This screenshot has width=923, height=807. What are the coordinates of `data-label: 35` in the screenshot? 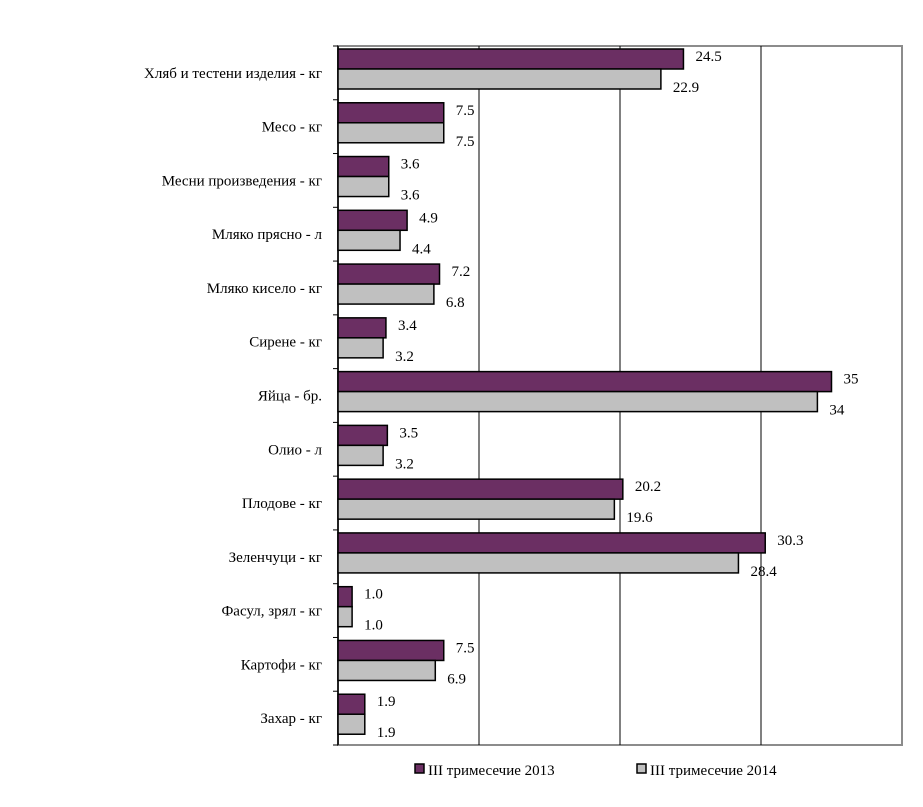 It's located at (851, 380).